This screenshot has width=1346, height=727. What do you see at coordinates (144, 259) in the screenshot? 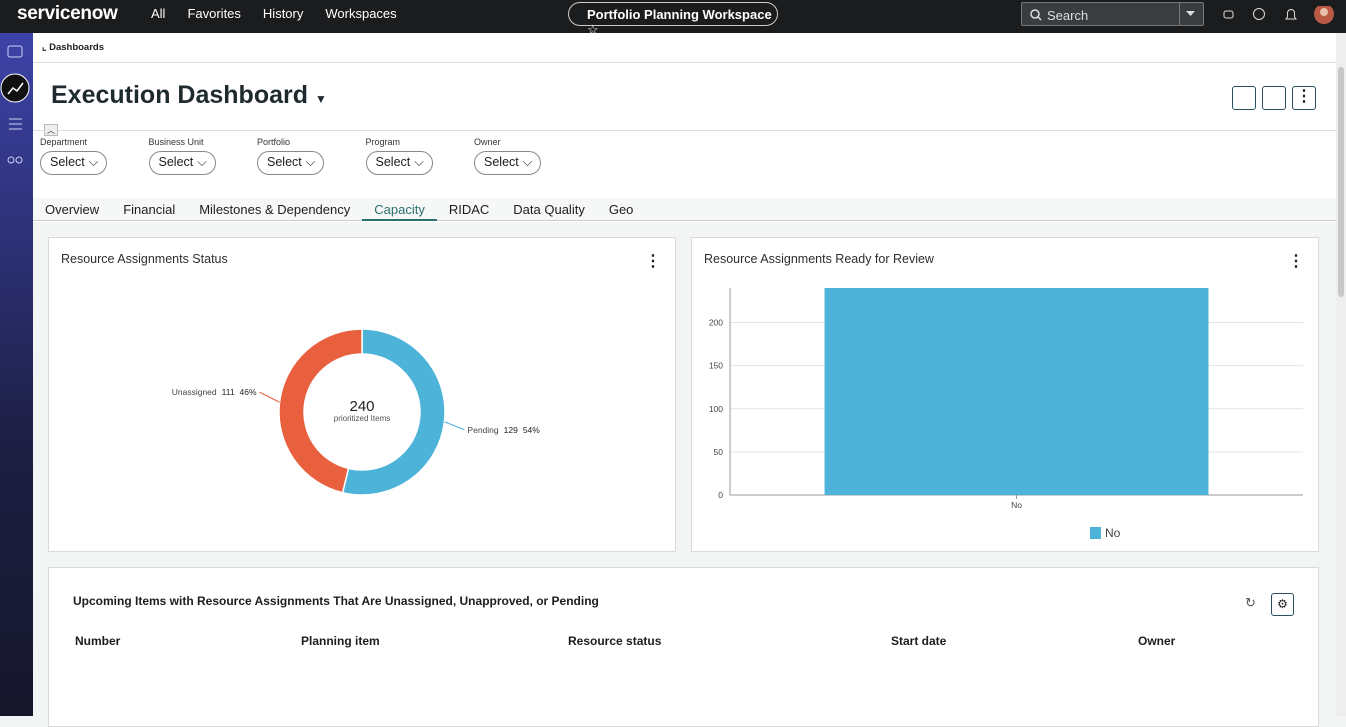
I see `panel-title: Resource Assignments Status` at bounding box center [144, 259].